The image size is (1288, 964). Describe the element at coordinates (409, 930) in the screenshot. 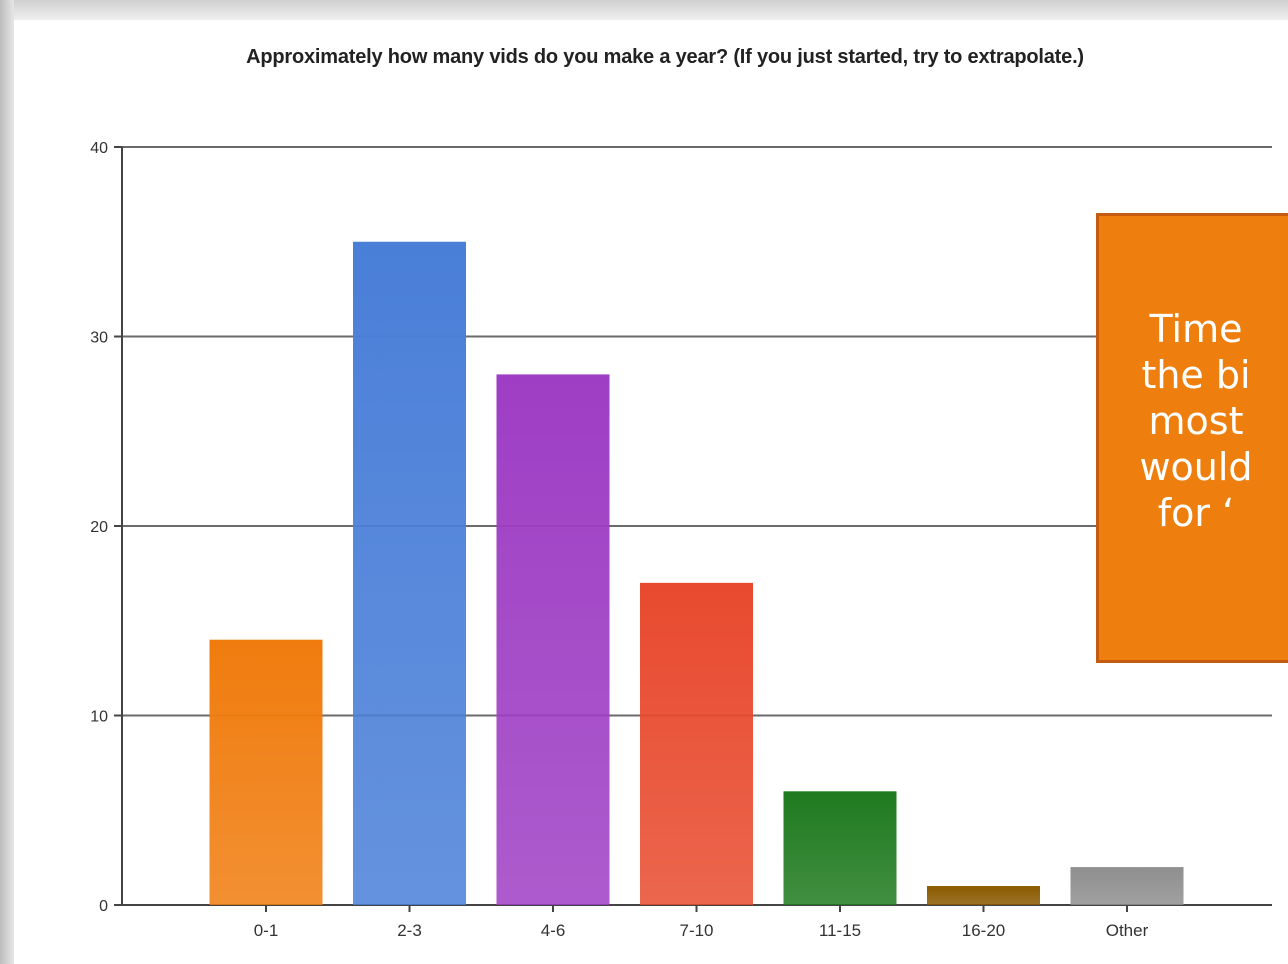

I see `x-tick-label: 2-3` at that location.